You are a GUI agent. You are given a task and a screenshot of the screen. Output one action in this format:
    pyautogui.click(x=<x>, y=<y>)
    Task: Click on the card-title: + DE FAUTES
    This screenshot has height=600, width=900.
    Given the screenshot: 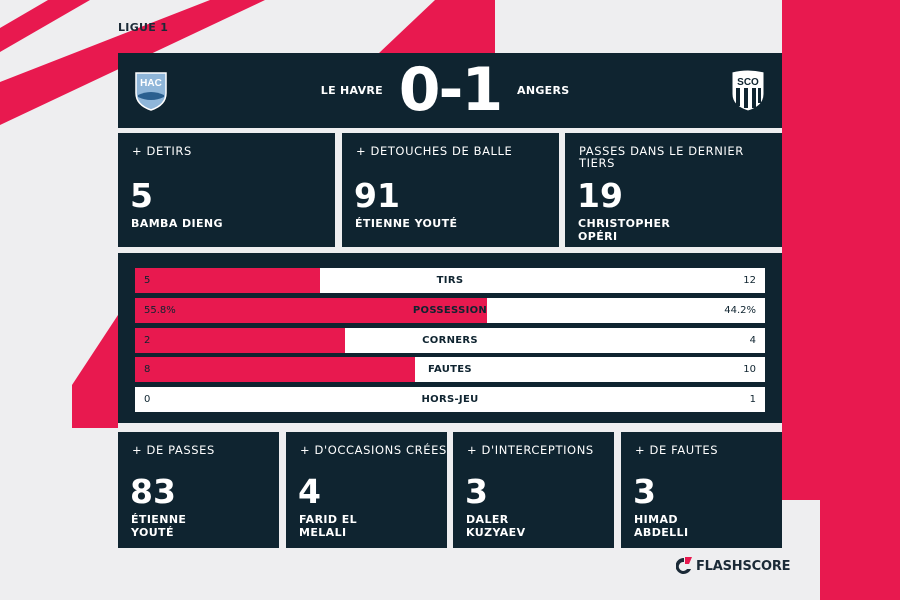 What is the action you would take?
    pyautogui.click(x=677, y=450)
    